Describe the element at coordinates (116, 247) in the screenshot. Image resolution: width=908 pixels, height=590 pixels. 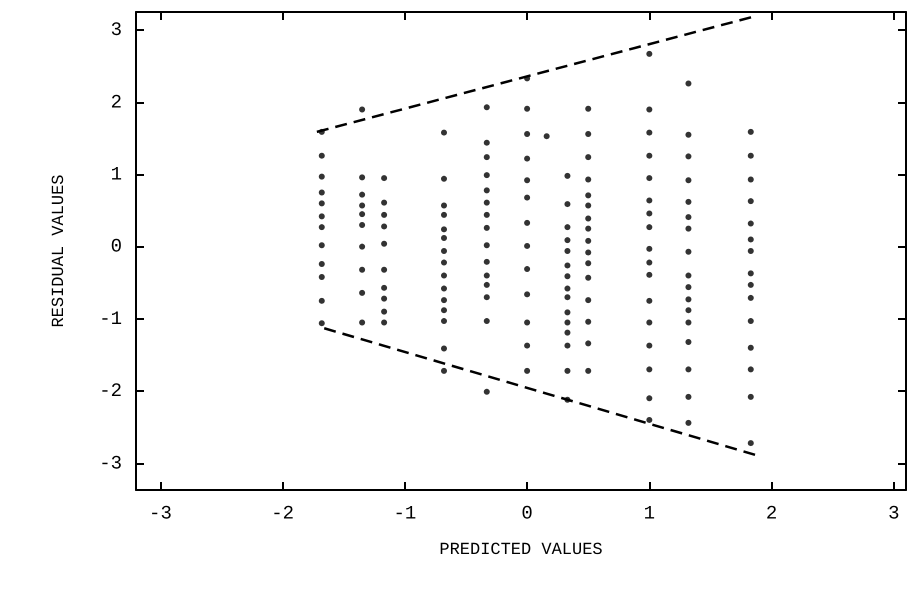
I see `y-tick-label: 0` at that location.